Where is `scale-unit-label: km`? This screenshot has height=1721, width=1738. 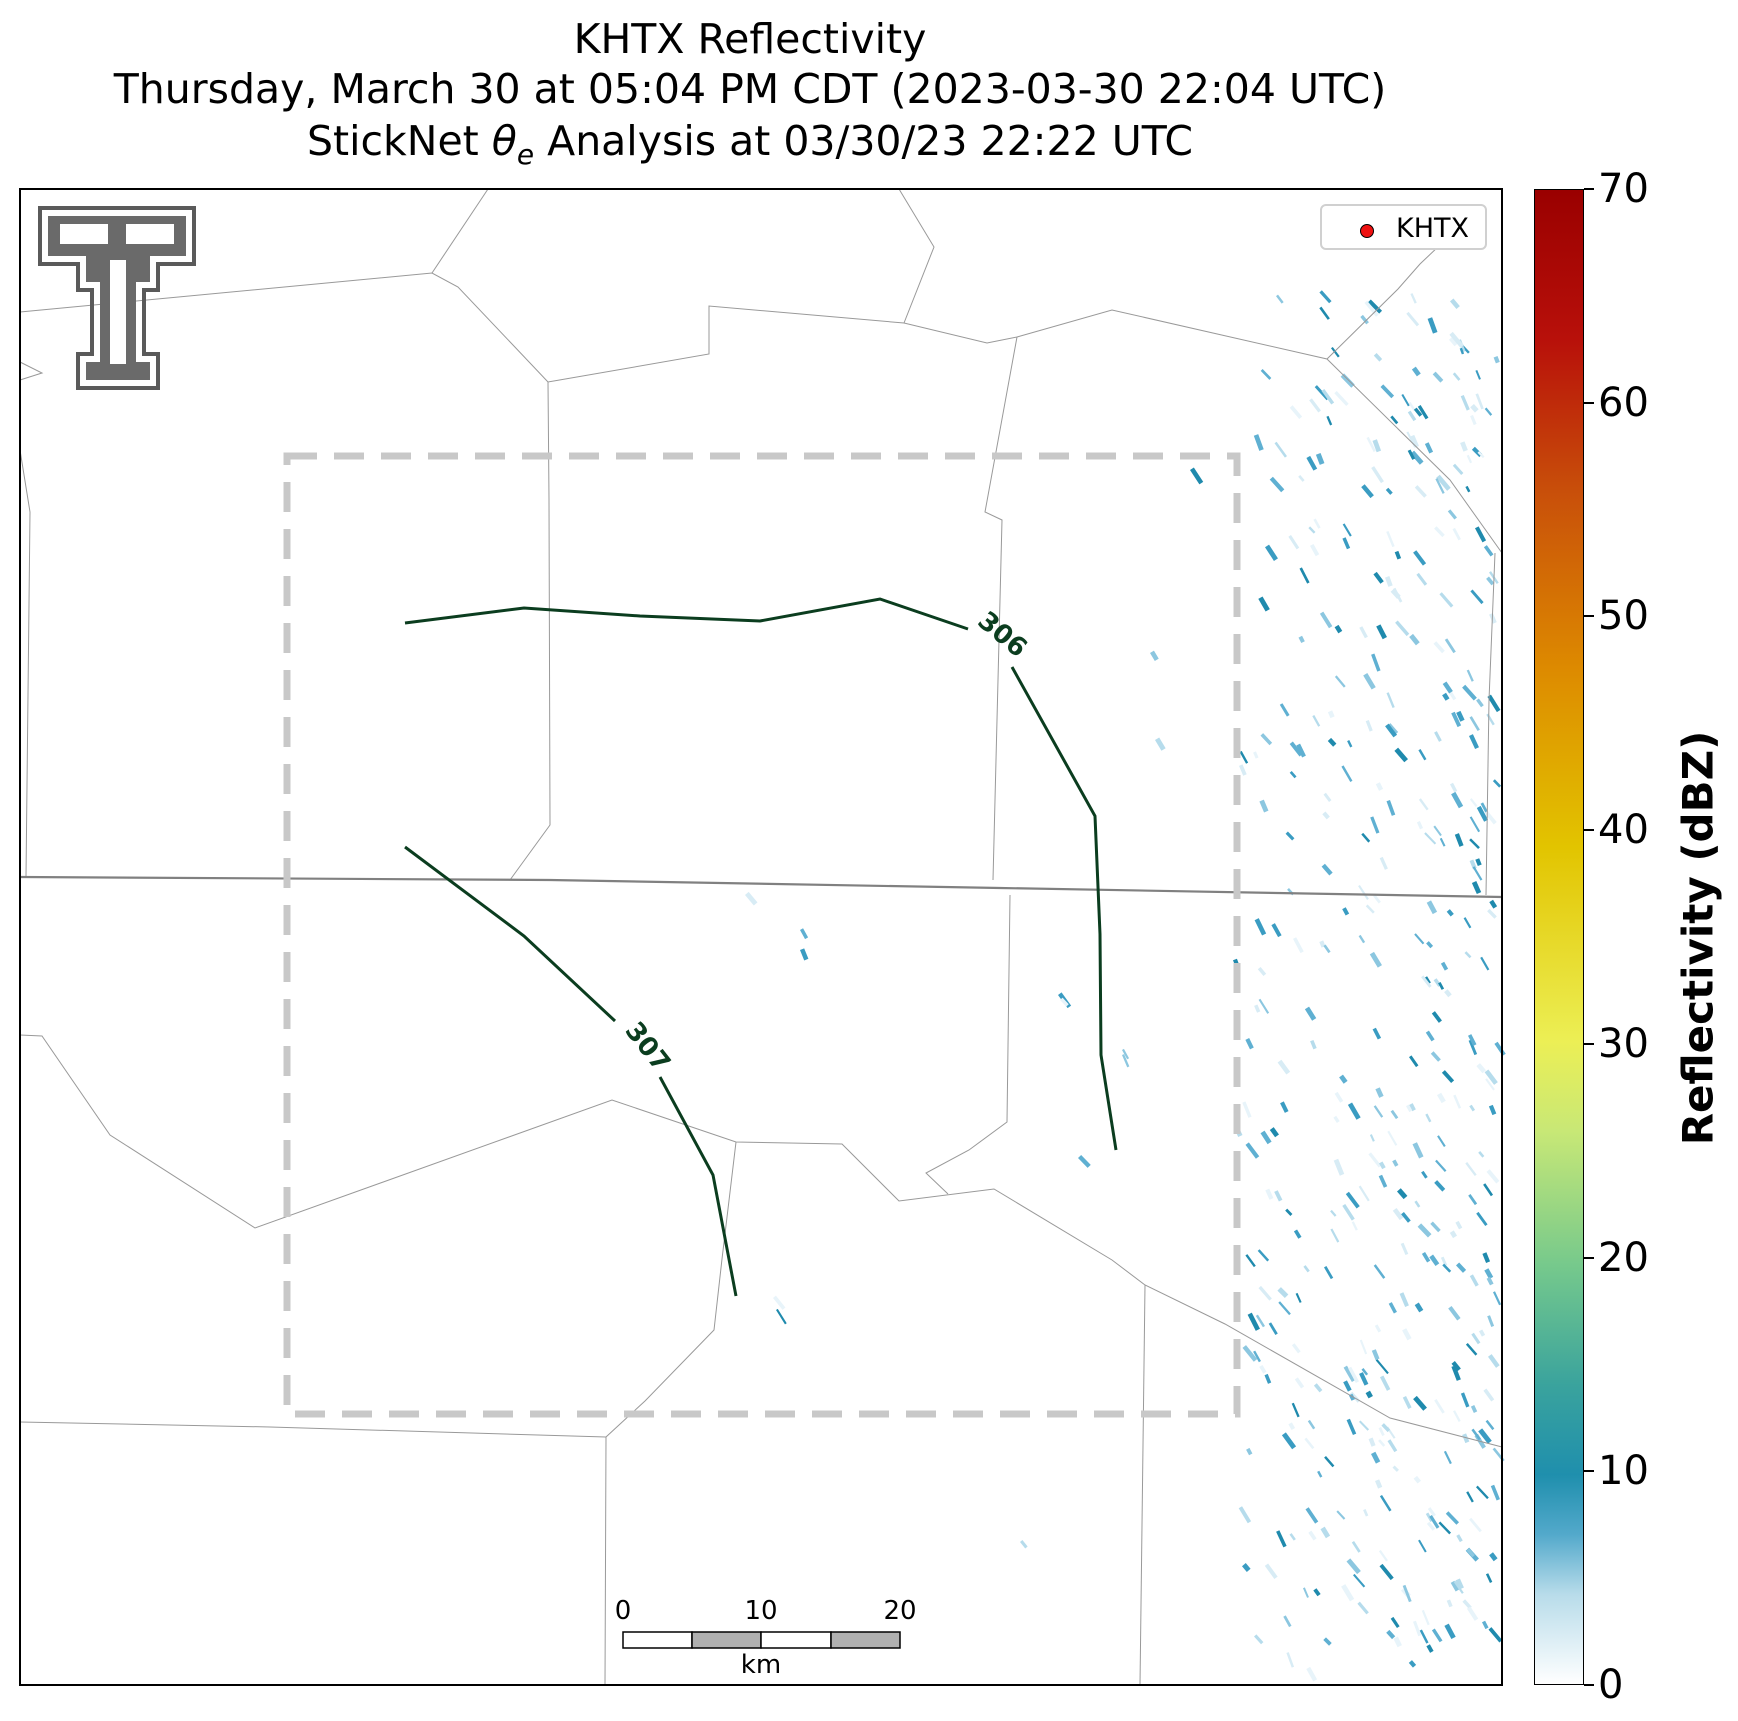
scale-unit-label: km is located at coordinates (761, 1665).